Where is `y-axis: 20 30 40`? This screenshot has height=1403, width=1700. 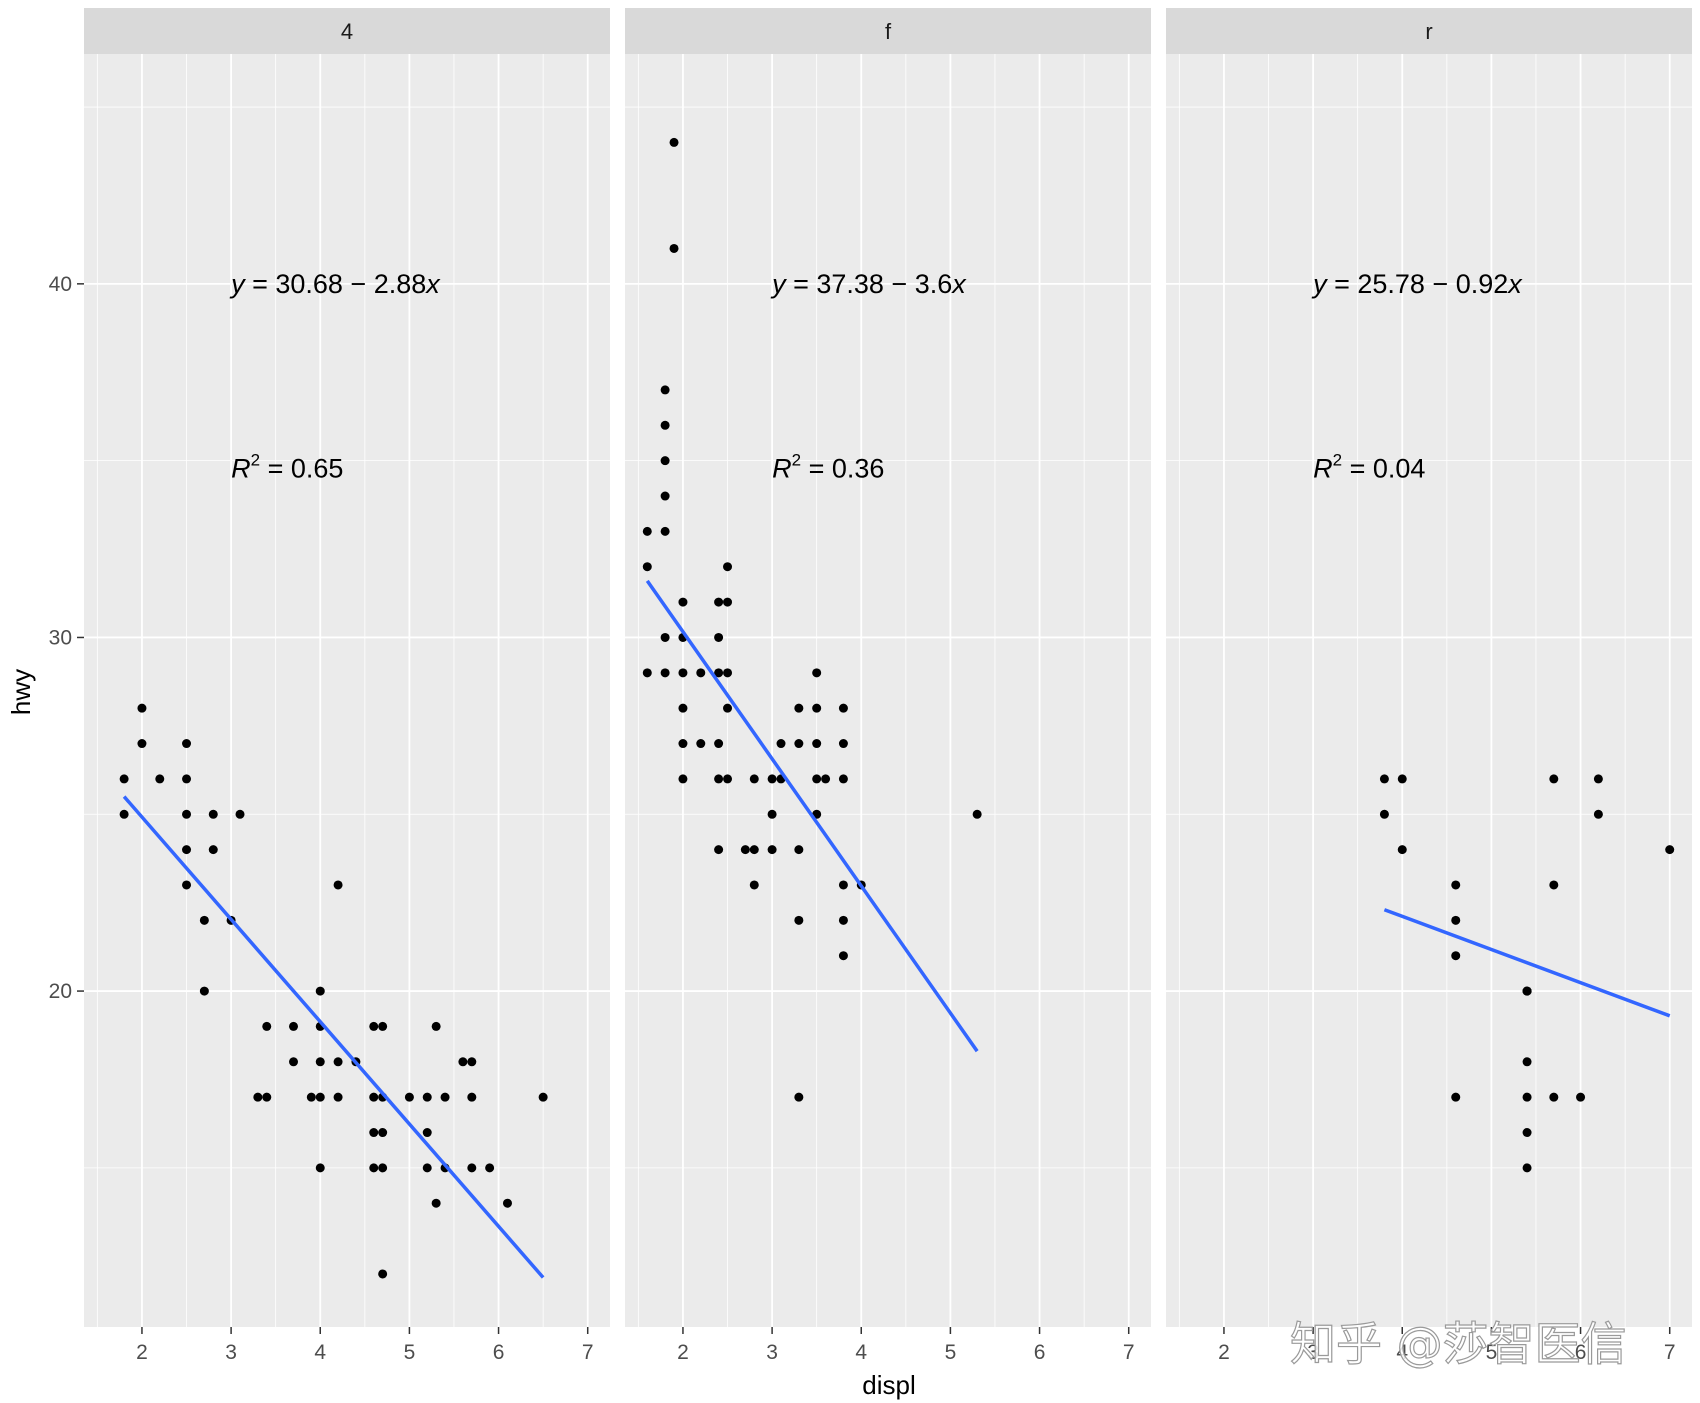 y-axis: 20 30 40 is located at coordinates (66, 638).